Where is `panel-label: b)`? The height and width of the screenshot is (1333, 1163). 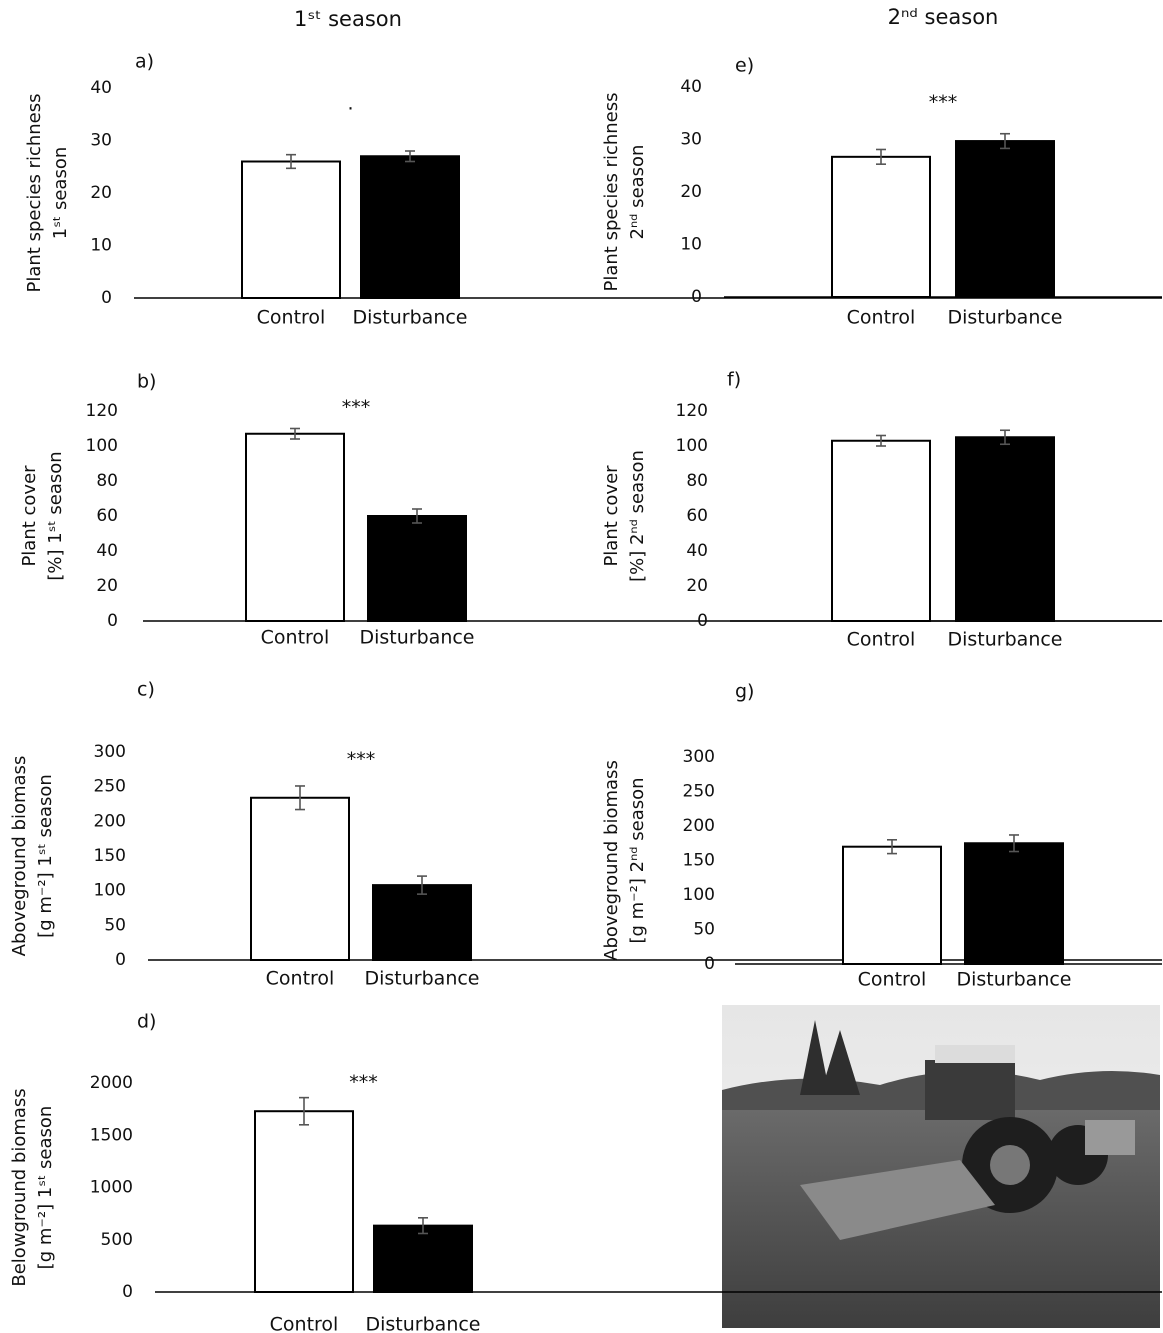
panel-label: b) is located at coordinates (146, 382).